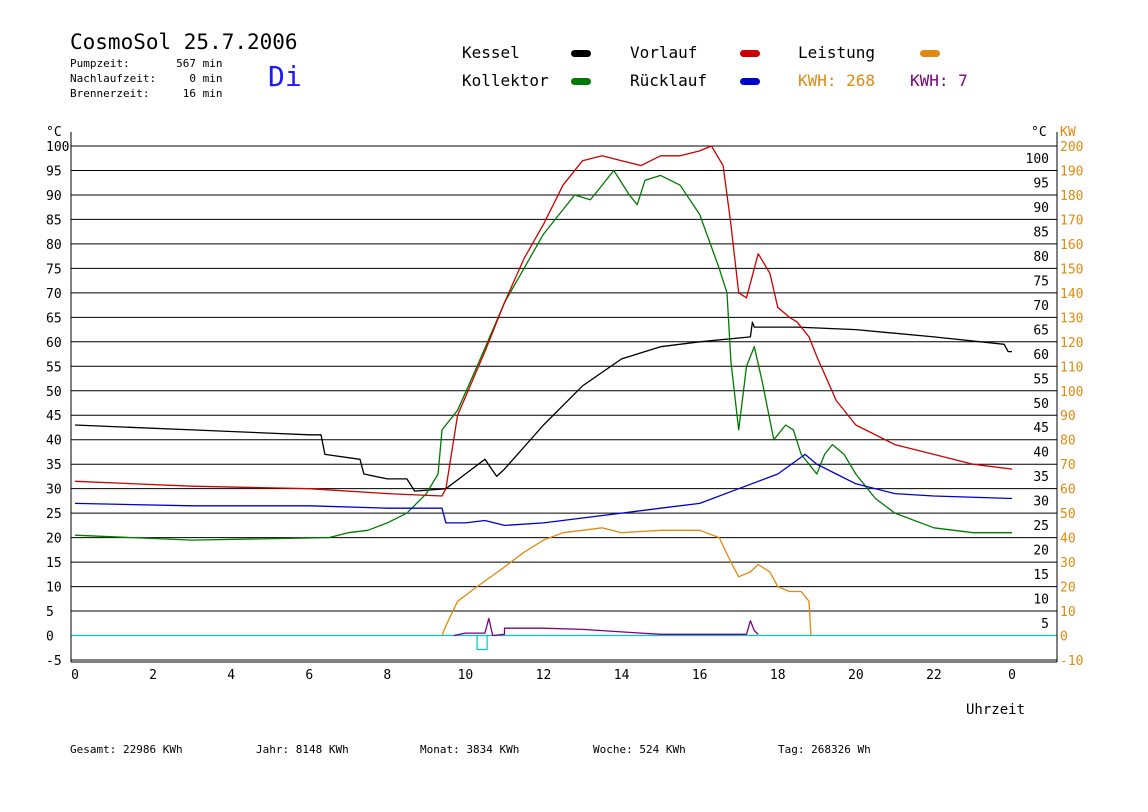  Describe the element at coordinates (482, 642) in the screenshot. I see `baseline-marker` at that location.